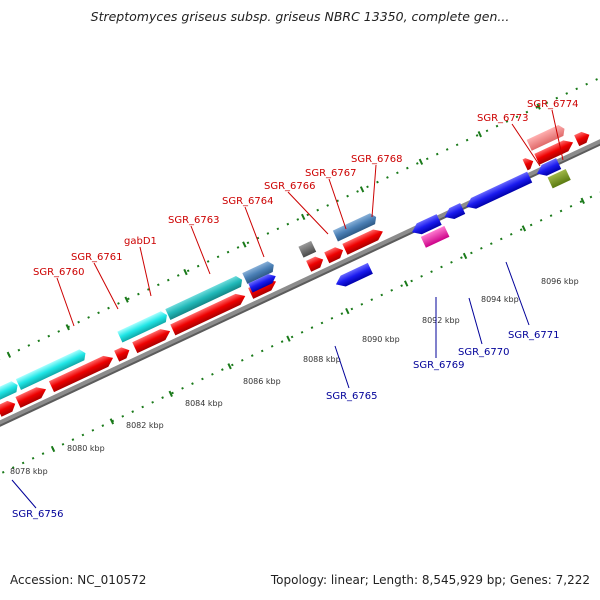 The image size is (600, 600). Describe the element at coordinates (59, 272) in the screenshot. I see `gene-label-sgr-6760: SGR_6760` at that location.